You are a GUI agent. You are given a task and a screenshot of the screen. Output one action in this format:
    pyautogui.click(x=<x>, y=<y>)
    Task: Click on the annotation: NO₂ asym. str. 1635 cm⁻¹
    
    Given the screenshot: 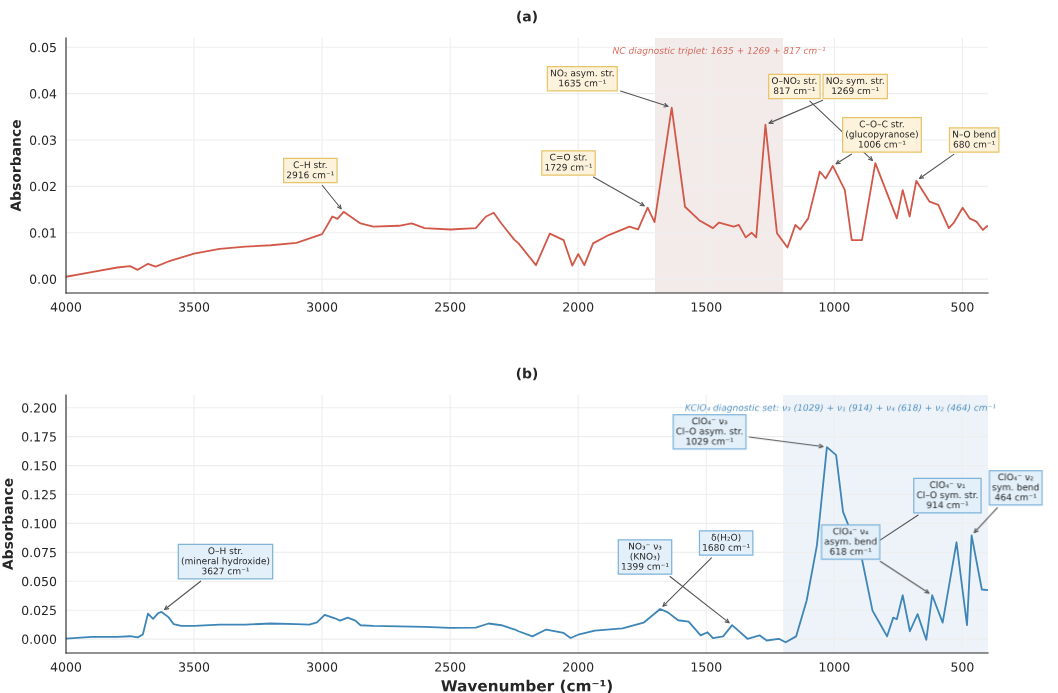 What is the action you would take?
    pyautogui.click(x=582, y=78)
    